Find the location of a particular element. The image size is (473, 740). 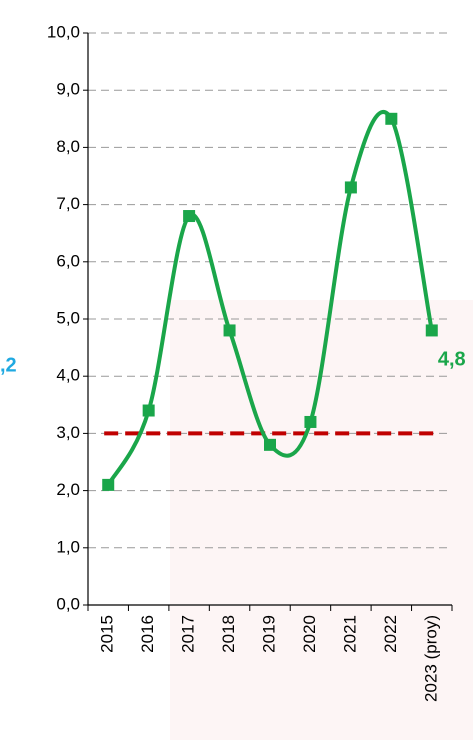

x-tick-label: 2020 is located at coordinates (309, 634).